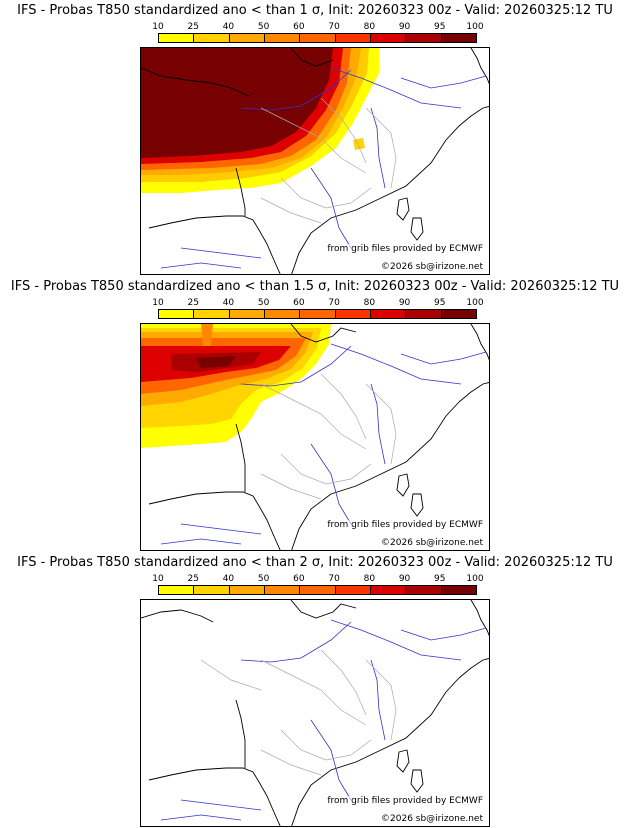 The image size is (630, 828). I want to click on coastlines, so click(318, 437).